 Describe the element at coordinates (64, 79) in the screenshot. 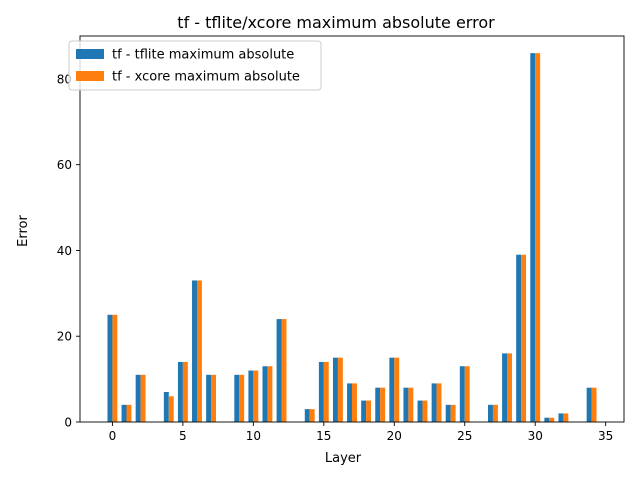

I see `y-tick-label: 80` at that location.